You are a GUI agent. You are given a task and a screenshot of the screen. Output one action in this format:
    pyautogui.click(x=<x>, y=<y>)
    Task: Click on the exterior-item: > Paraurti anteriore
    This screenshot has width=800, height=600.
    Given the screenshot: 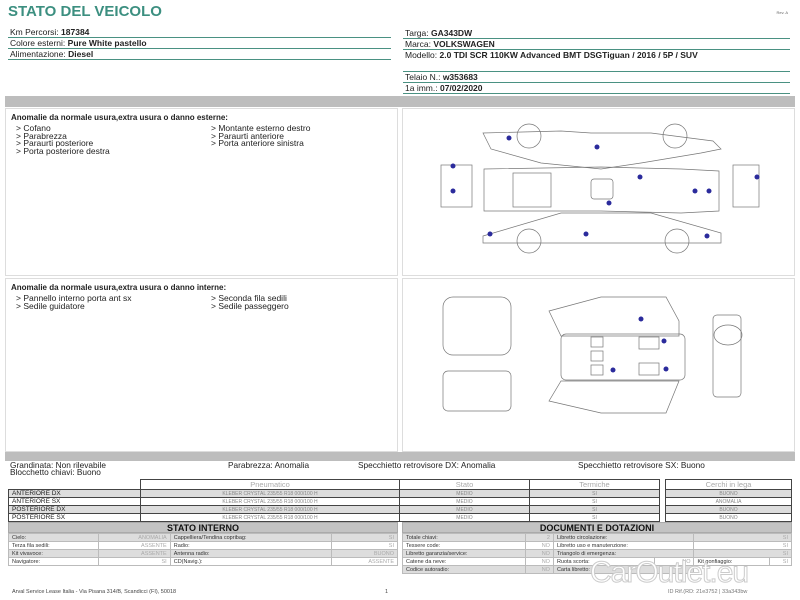 What is the action you would take?
    pyautogui.click(x=247, y=135)
    